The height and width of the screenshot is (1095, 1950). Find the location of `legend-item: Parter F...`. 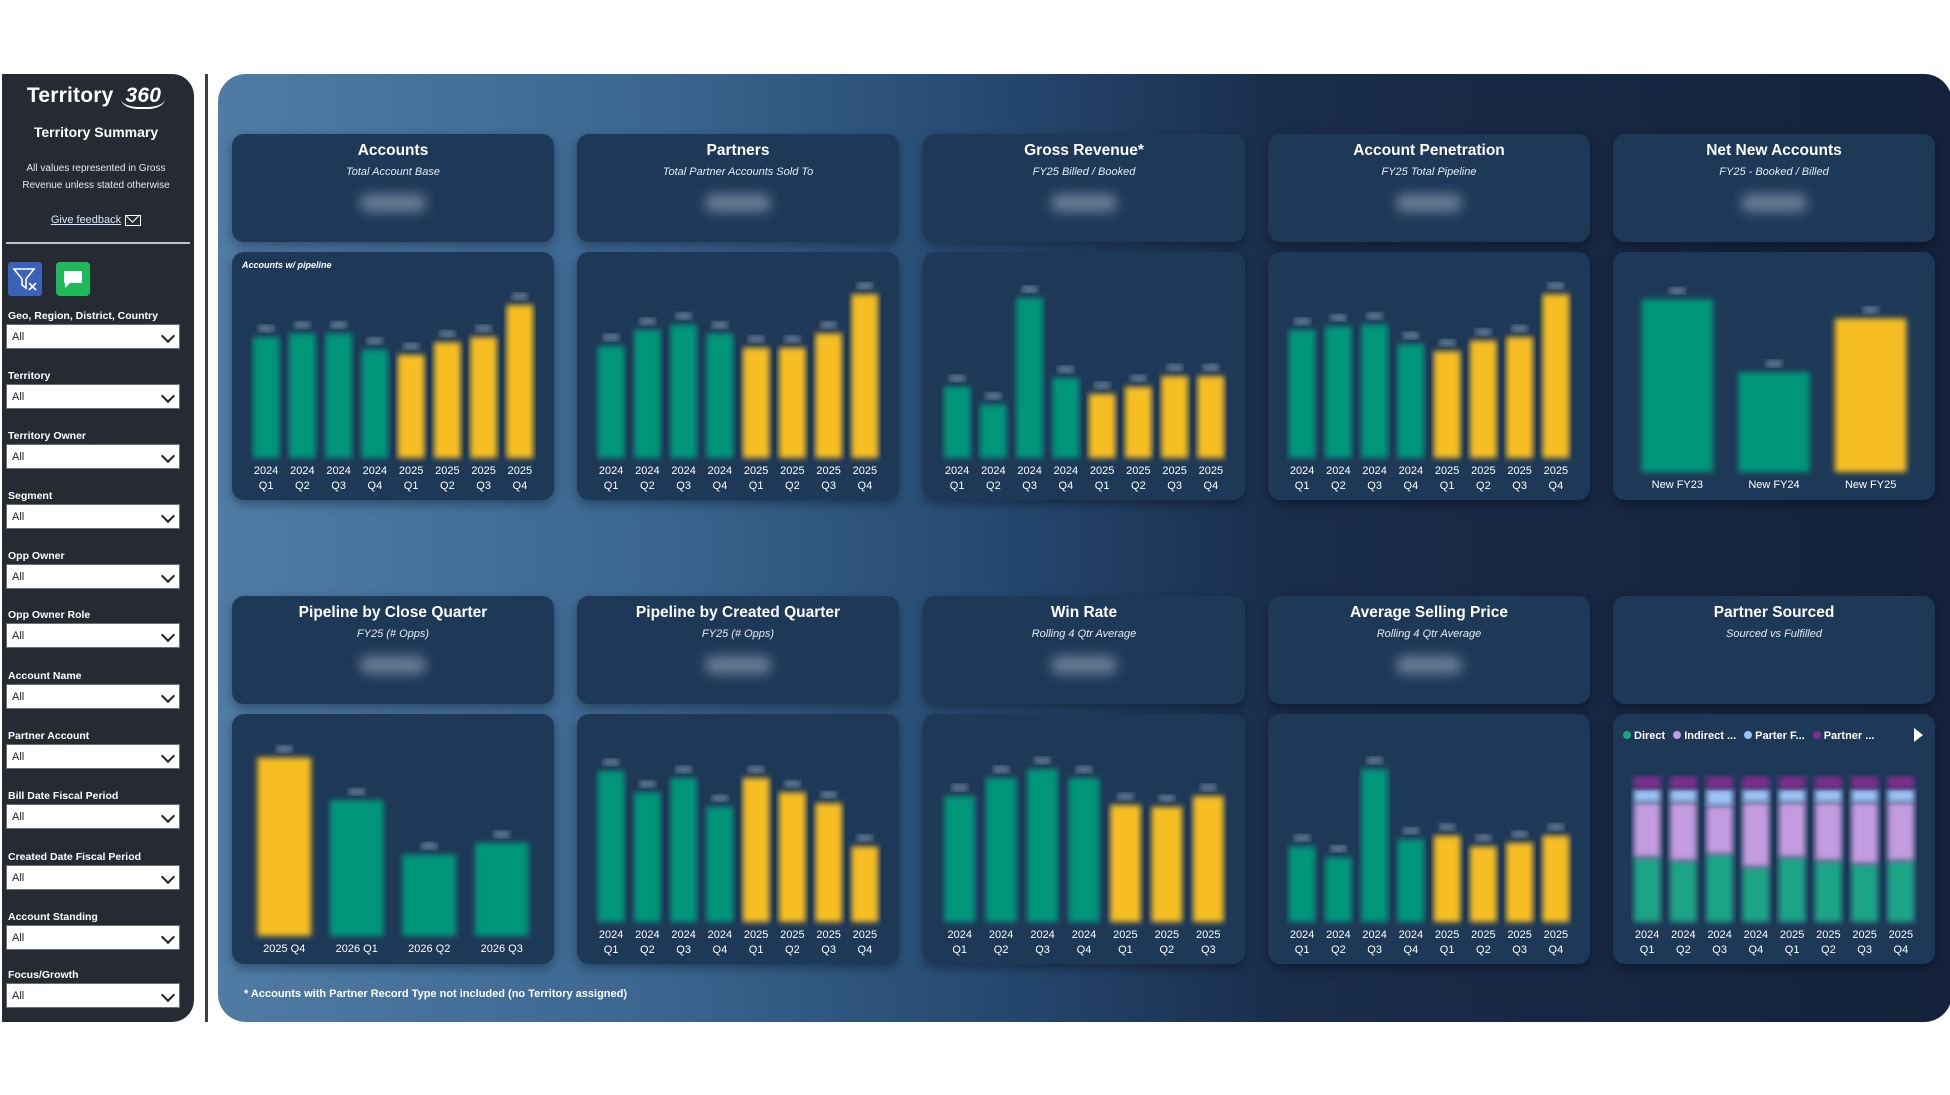

legend-item: Parter F... is located at coordinates (1774, 736).